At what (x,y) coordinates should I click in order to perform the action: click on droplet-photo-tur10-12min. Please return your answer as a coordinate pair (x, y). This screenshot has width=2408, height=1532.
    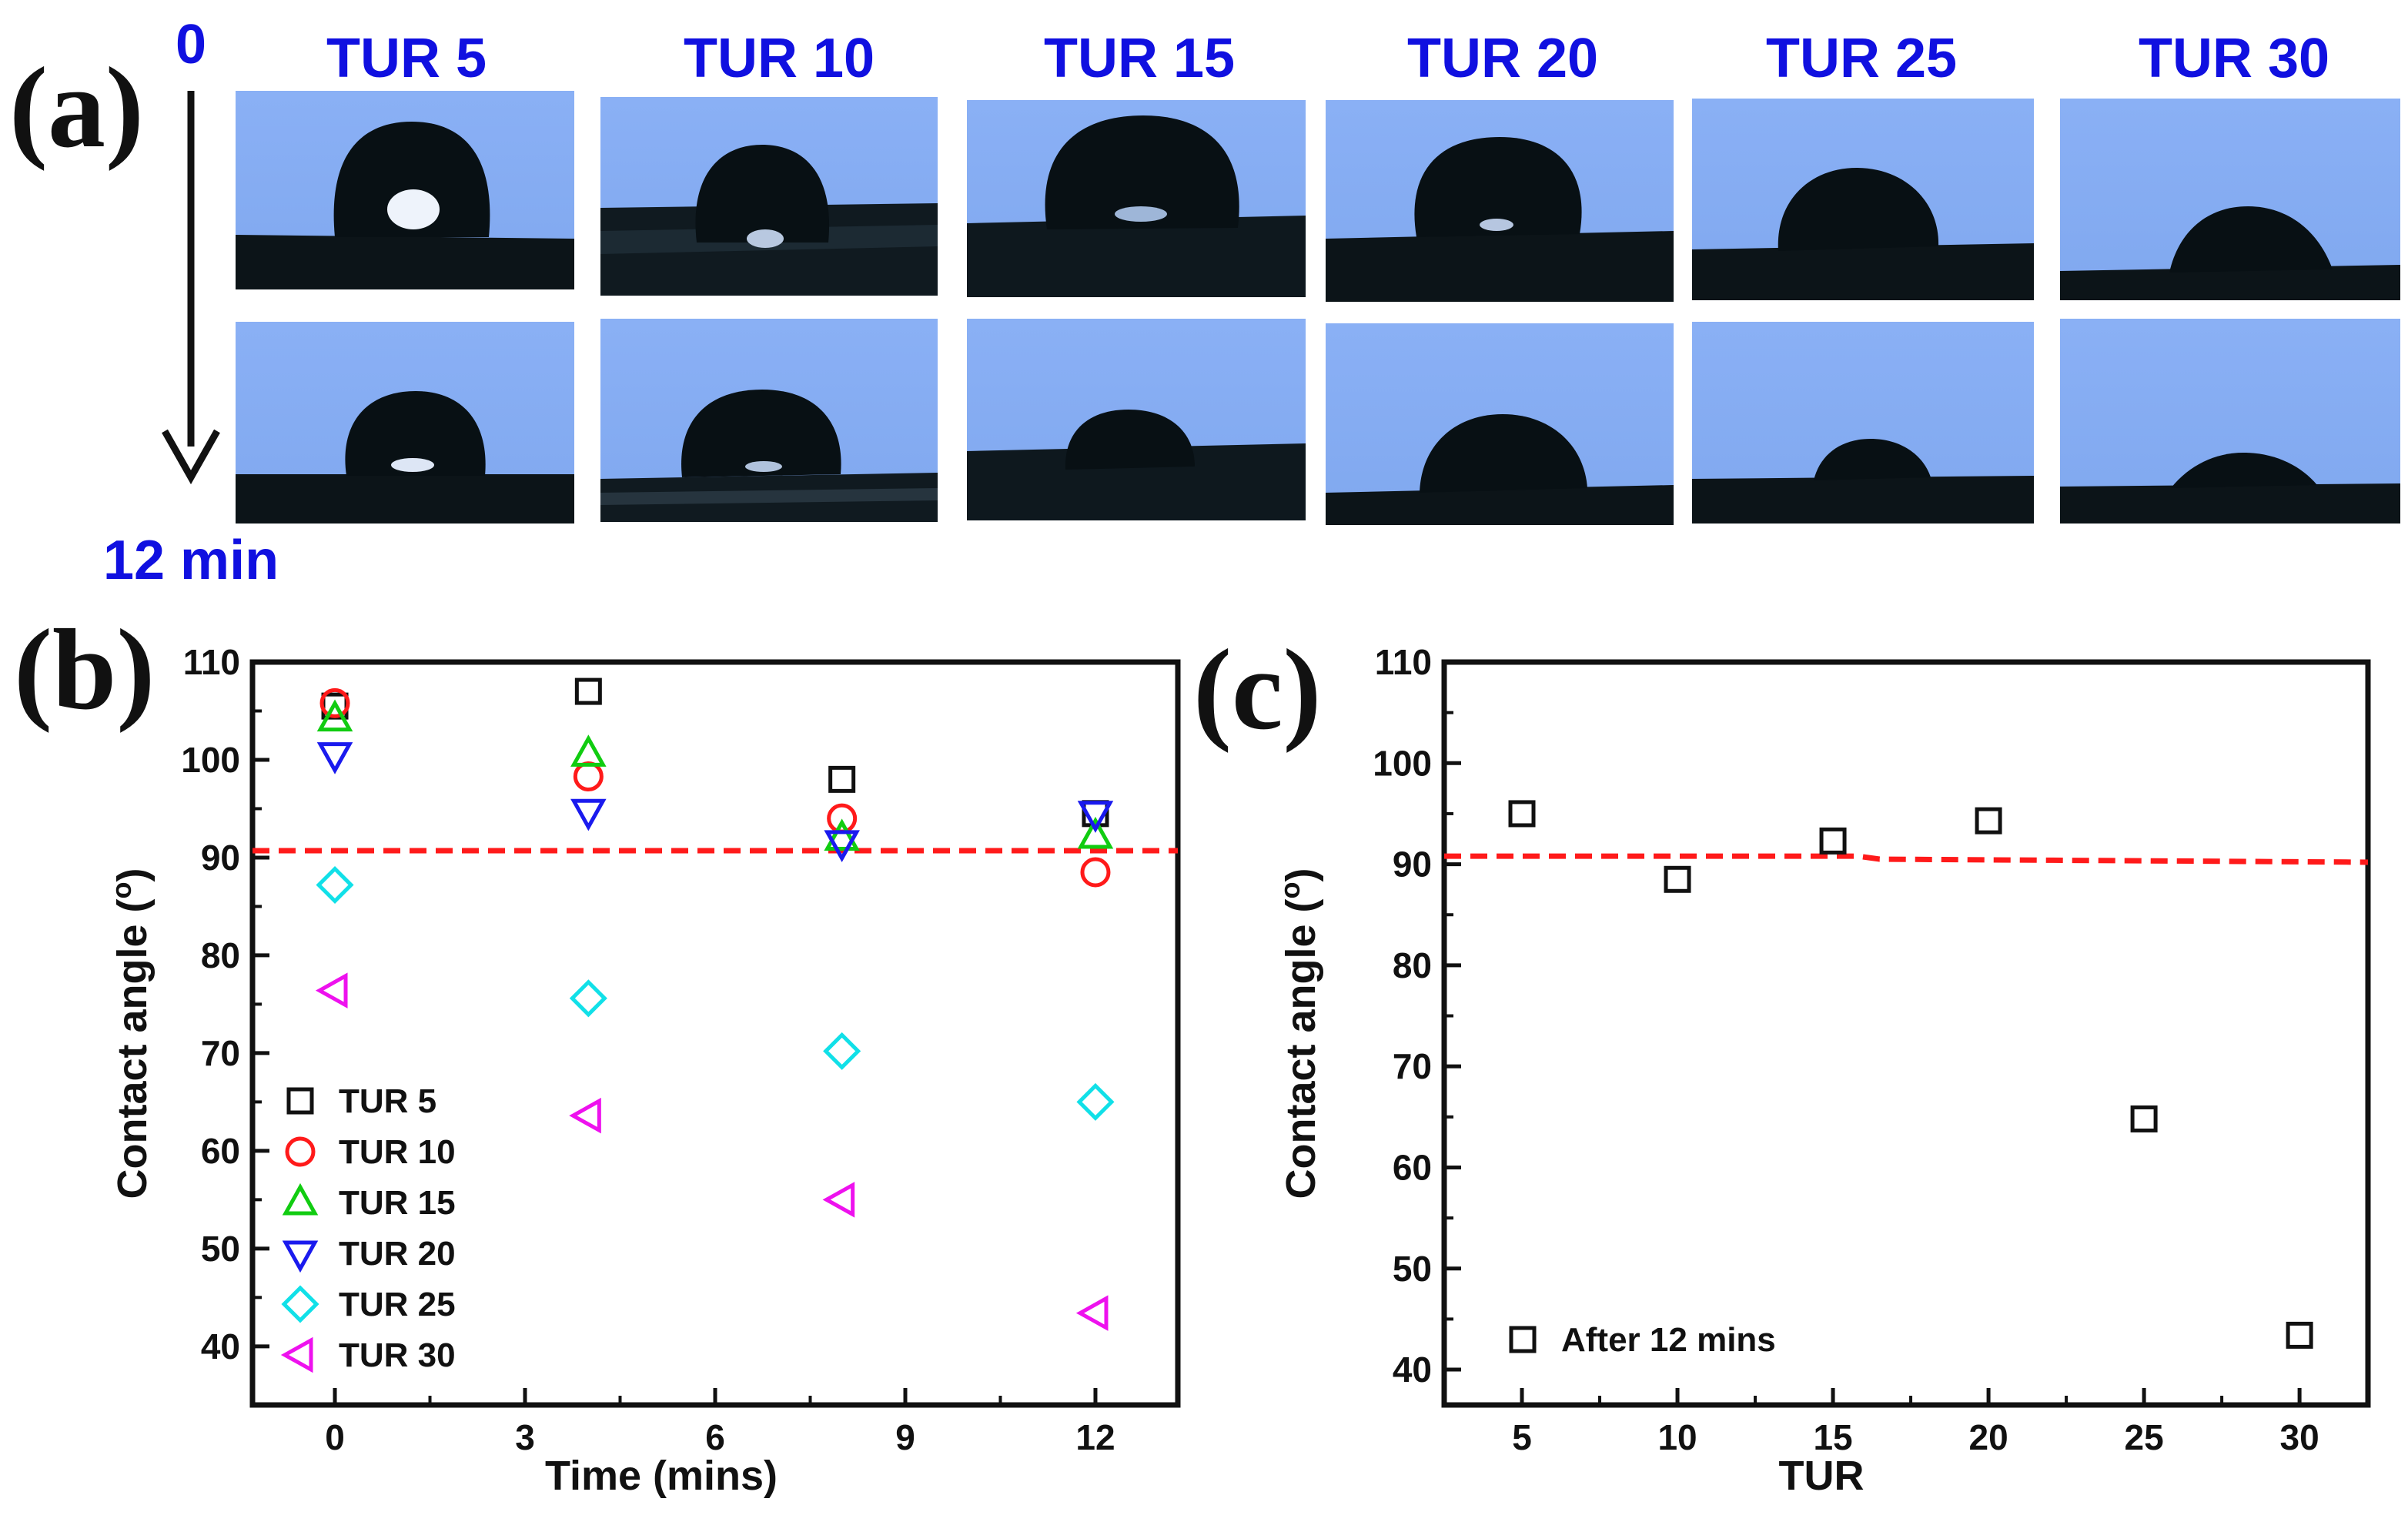
    Looking at the image, I should click on (769, 421).